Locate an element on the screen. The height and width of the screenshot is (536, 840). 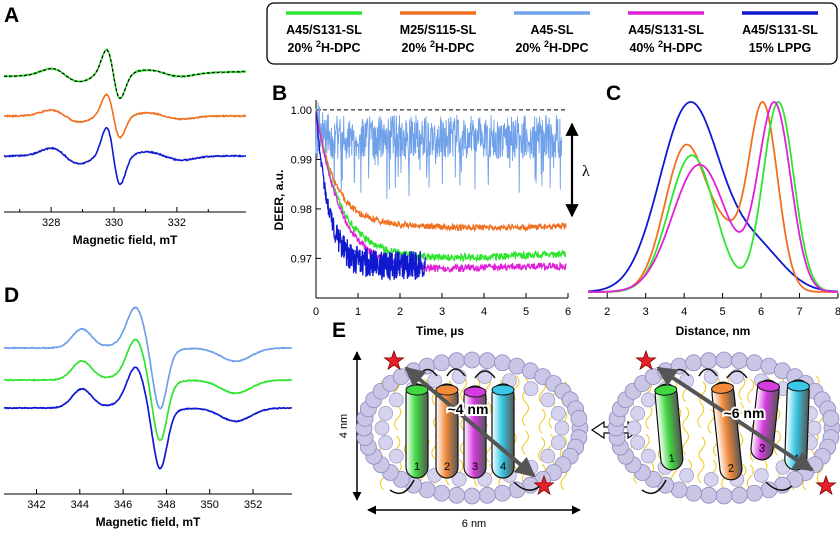
panel-c-x-tick-label: 6 is located at coordinates (761, 312).